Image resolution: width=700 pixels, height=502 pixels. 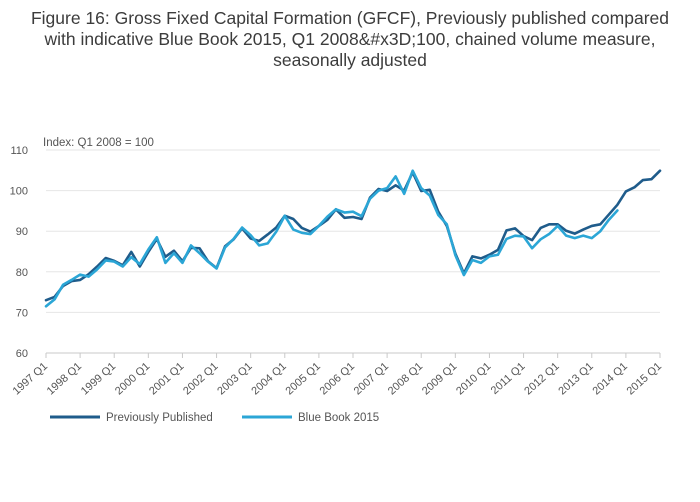 What do you see at coordinates (19, 151) in the screenshot?
I see `y-tick-label-110: 110` at bounding box center [19, 151].